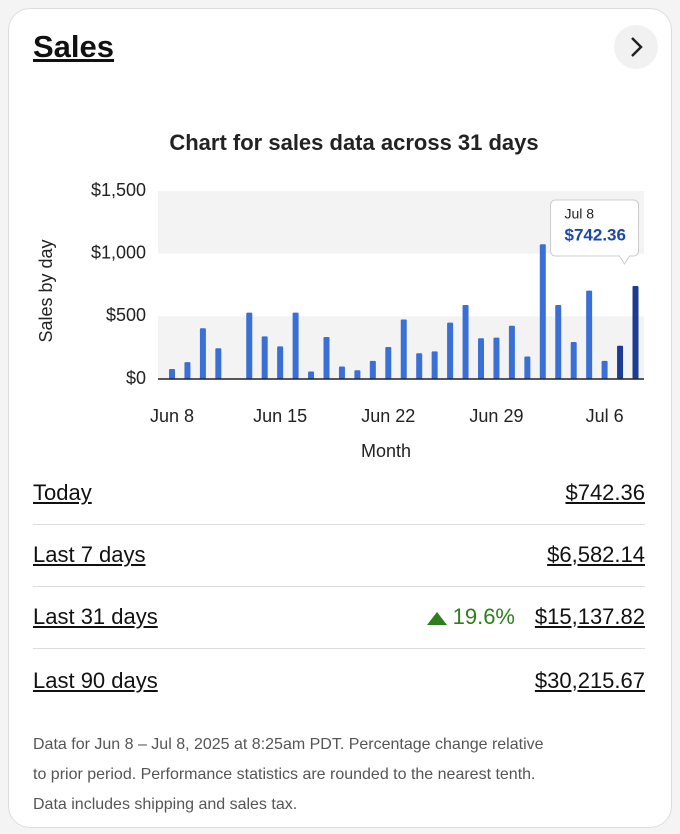 The image size is (680, 834). What do you see at coordinates (353, 142) in the screenshot?
I see `chart-title: Chart for sales data across 31 days` at bounding box center [353, 142].